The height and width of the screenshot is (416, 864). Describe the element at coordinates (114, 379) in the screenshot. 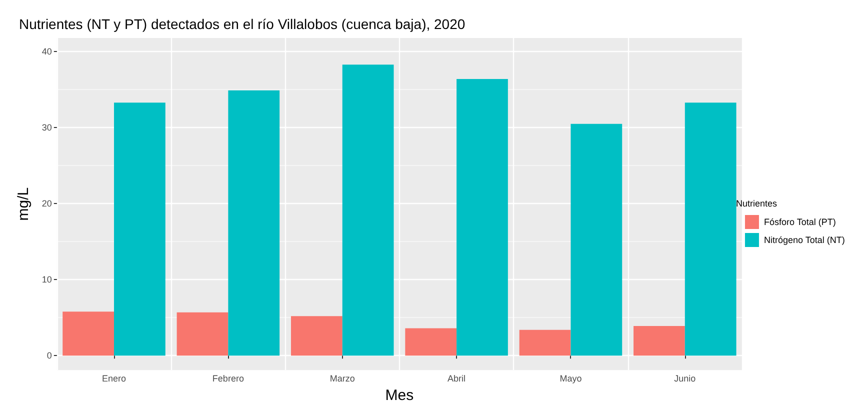

I see `x-tick-label: Enero` at that location.